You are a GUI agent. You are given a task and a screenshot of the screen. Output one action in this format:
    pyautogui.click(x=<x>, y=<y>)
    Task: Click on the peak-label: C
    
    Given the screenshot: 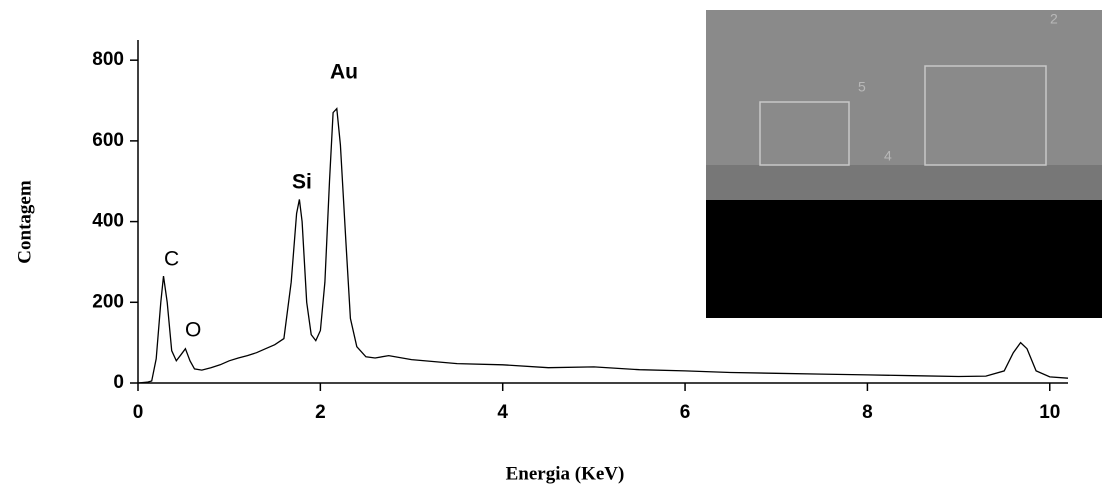 What is the action you would take?
    pyautogui.click(x=171, y=259)
    